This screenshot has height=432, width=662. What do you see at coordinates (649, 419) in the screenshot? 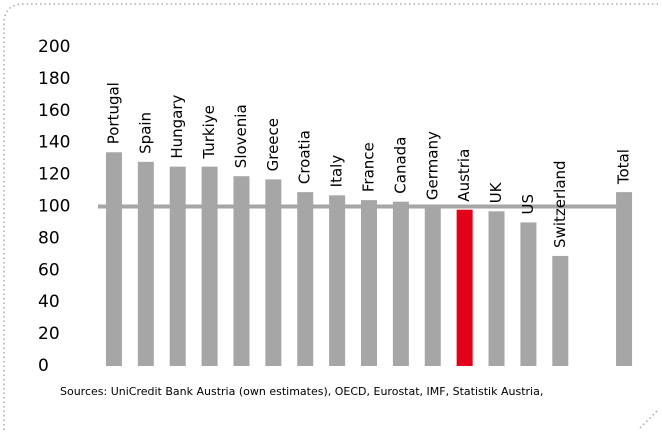
I see `frame-corner` at bounding box center [649, 419].